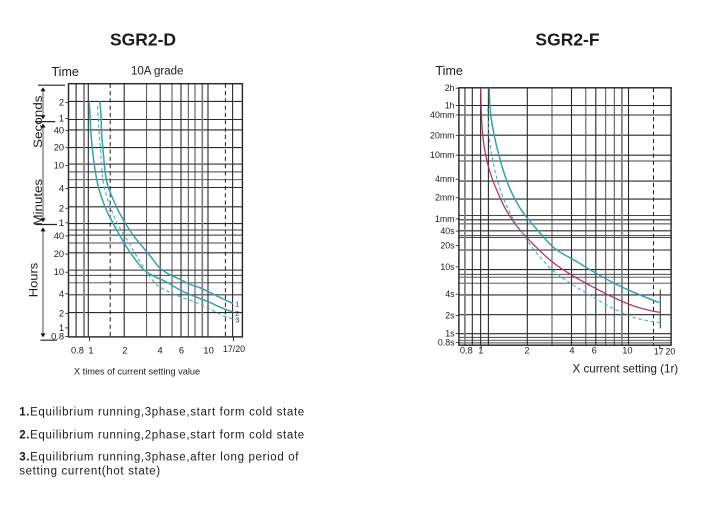 This screenshot has height=512, width=706. Describe the element at coordinates (450, 294) in the screenshot. I see `svg-text: 4s` at that location.